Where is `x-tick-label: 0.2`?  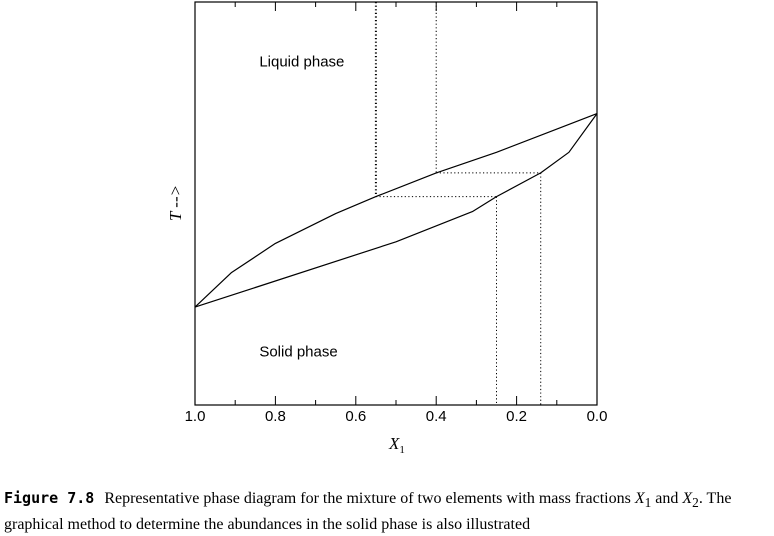
x-tick-label: 0.2 is located at coordinates (516, 416).